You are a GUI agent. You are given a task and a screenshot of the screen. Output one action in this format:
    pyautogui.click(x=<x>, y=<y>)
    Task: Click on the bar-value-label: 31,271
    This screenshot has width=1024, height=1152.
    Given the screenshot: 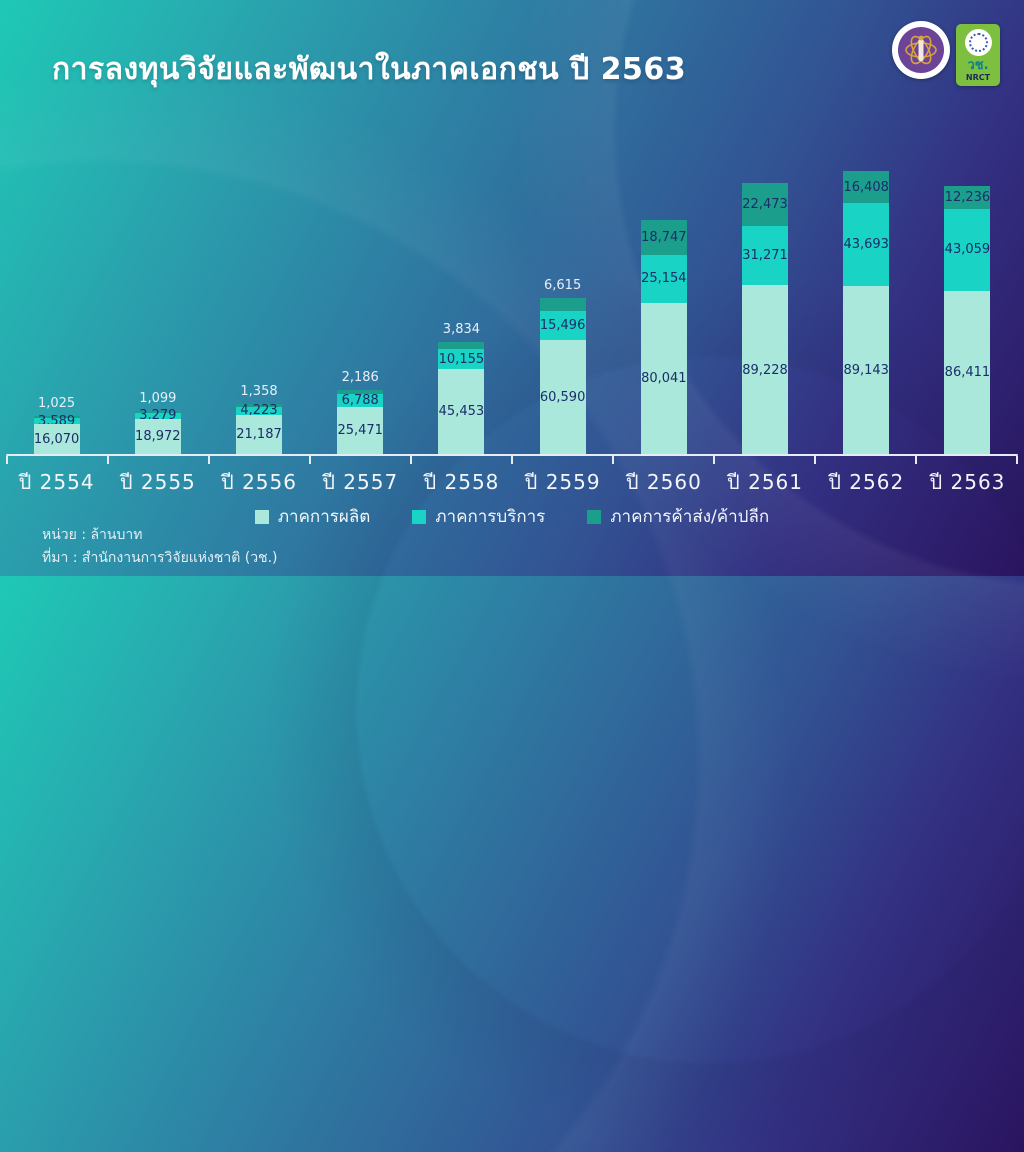 What is the action you would take?
    pyautogui.click(x=765, y=256)
    